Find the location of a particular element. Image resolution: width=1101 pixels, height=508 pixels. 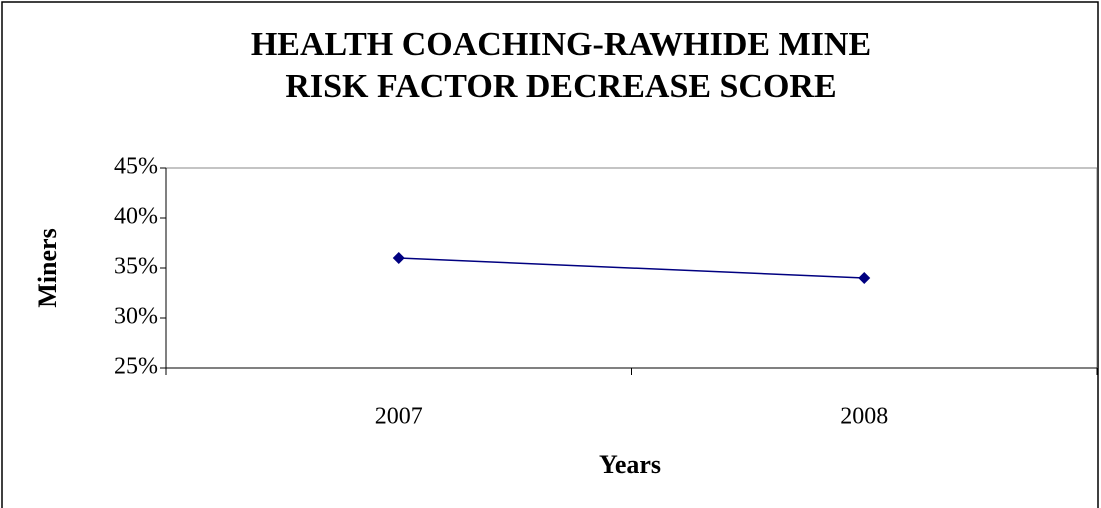

y-tick-label: 45% is located at coordinates (136, 167).